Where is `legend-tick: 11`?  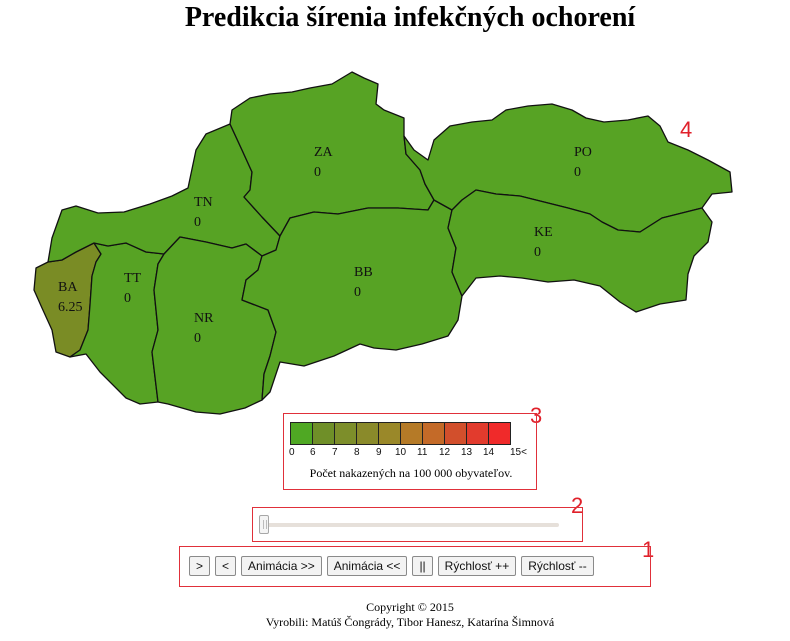
legend-tick: 11 is located at coordinates (422, 452).